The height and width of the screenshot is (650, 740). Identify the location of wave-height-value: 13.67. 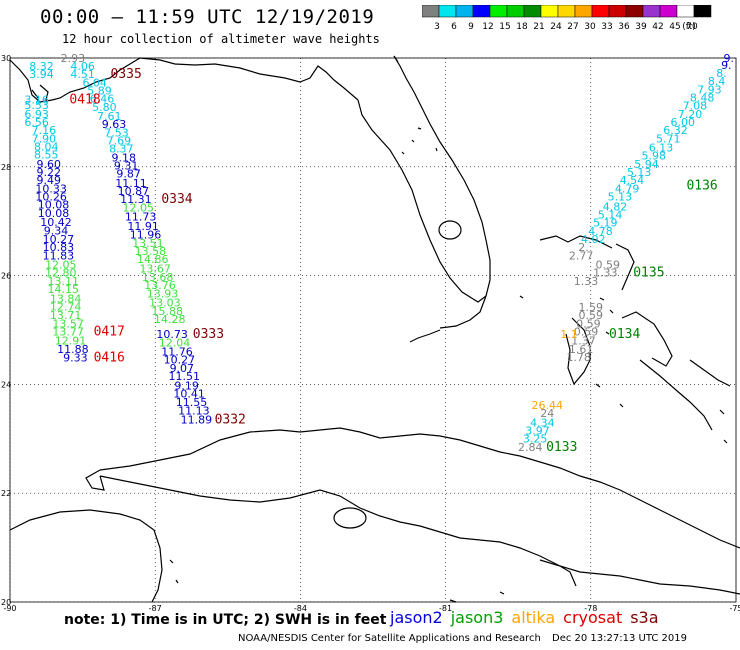
(155, 268).